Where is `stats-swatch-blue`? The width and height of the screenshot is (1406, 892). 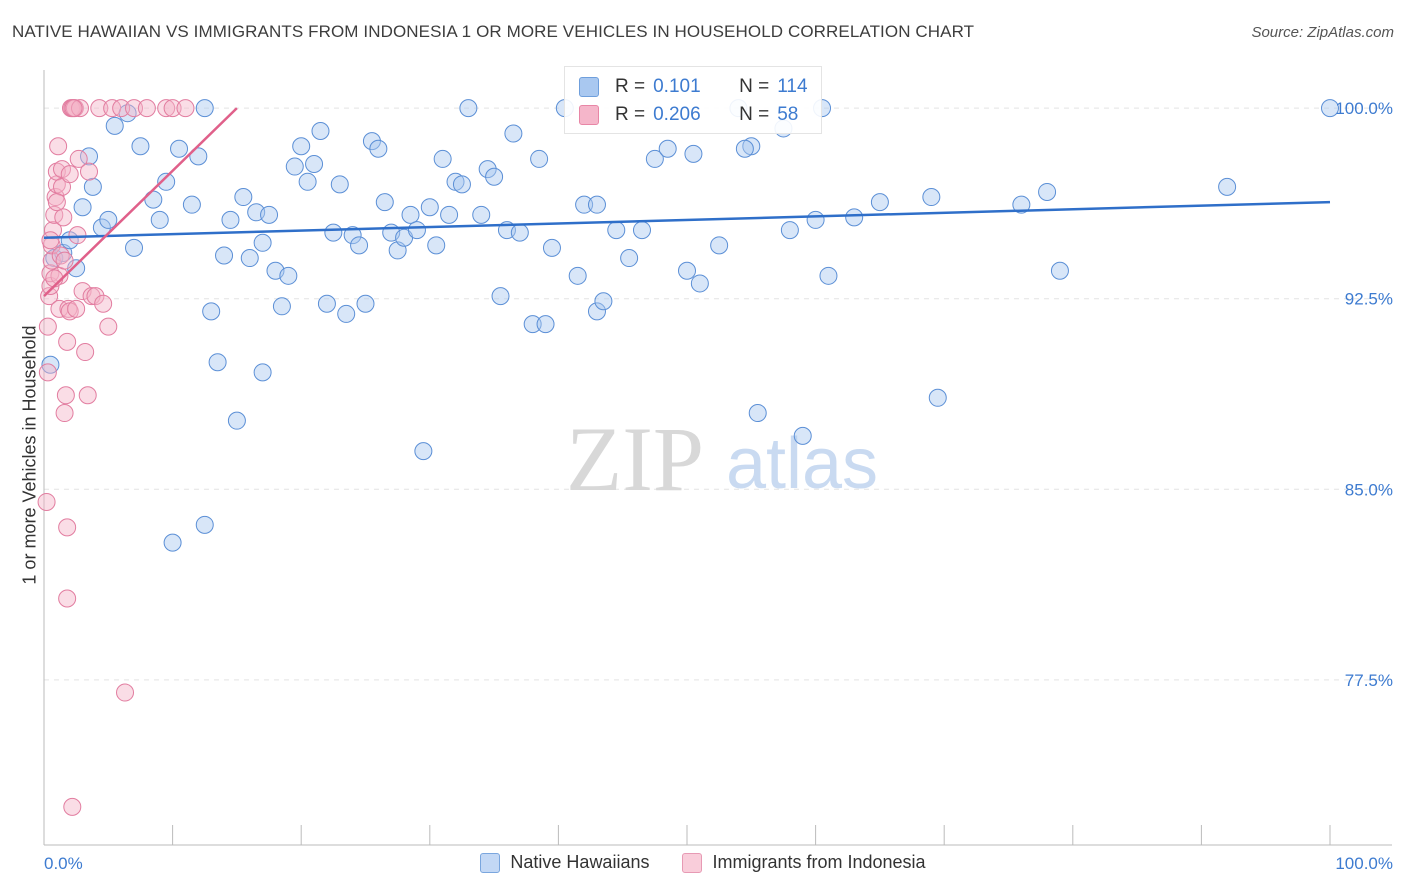 stats-swatch-blue is located at coordinates (589, 87).